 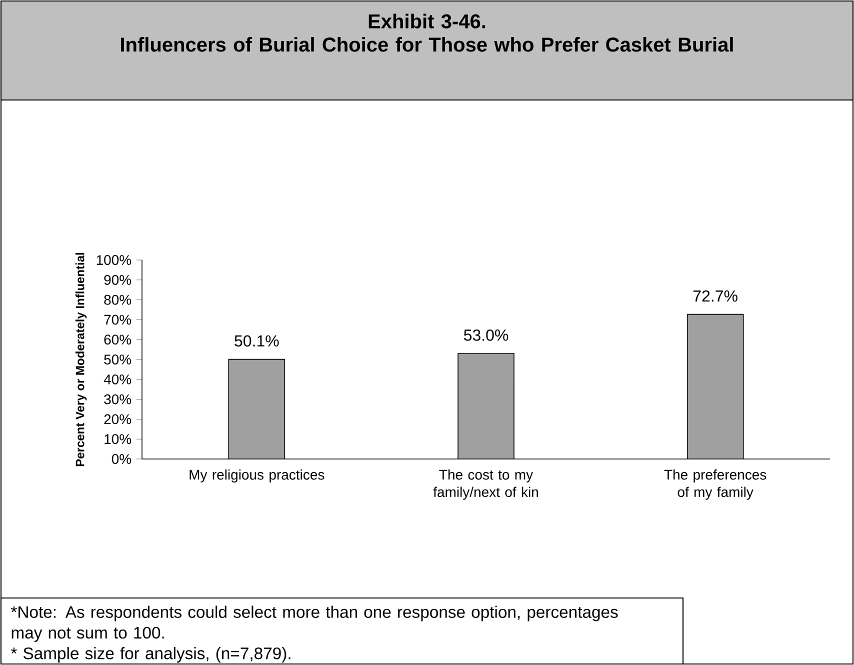 I want to click on y-tick-label: 30%, so click(x=118, y=399).